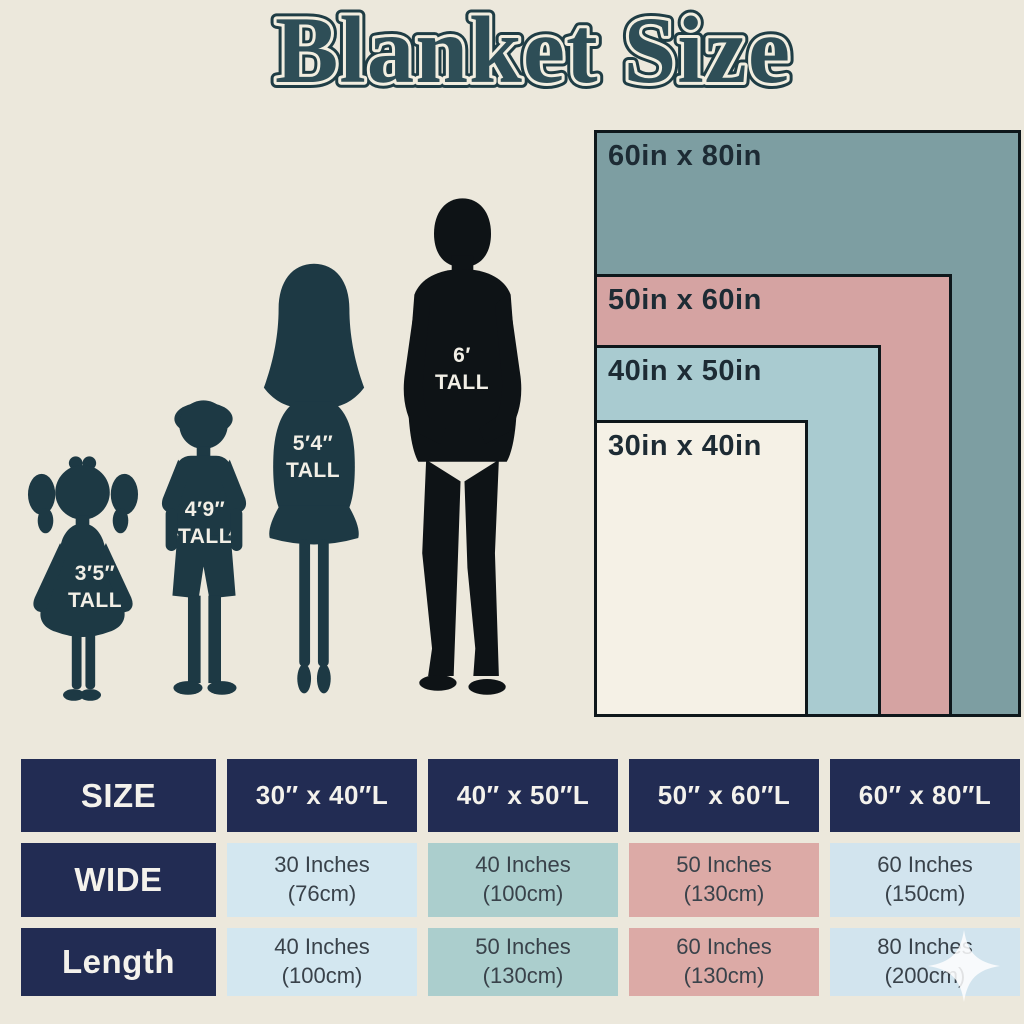 The height and width of the screenshot is (1024, 1024). I want to click on length-60-inches: 60 Inches, so click(724, 947).